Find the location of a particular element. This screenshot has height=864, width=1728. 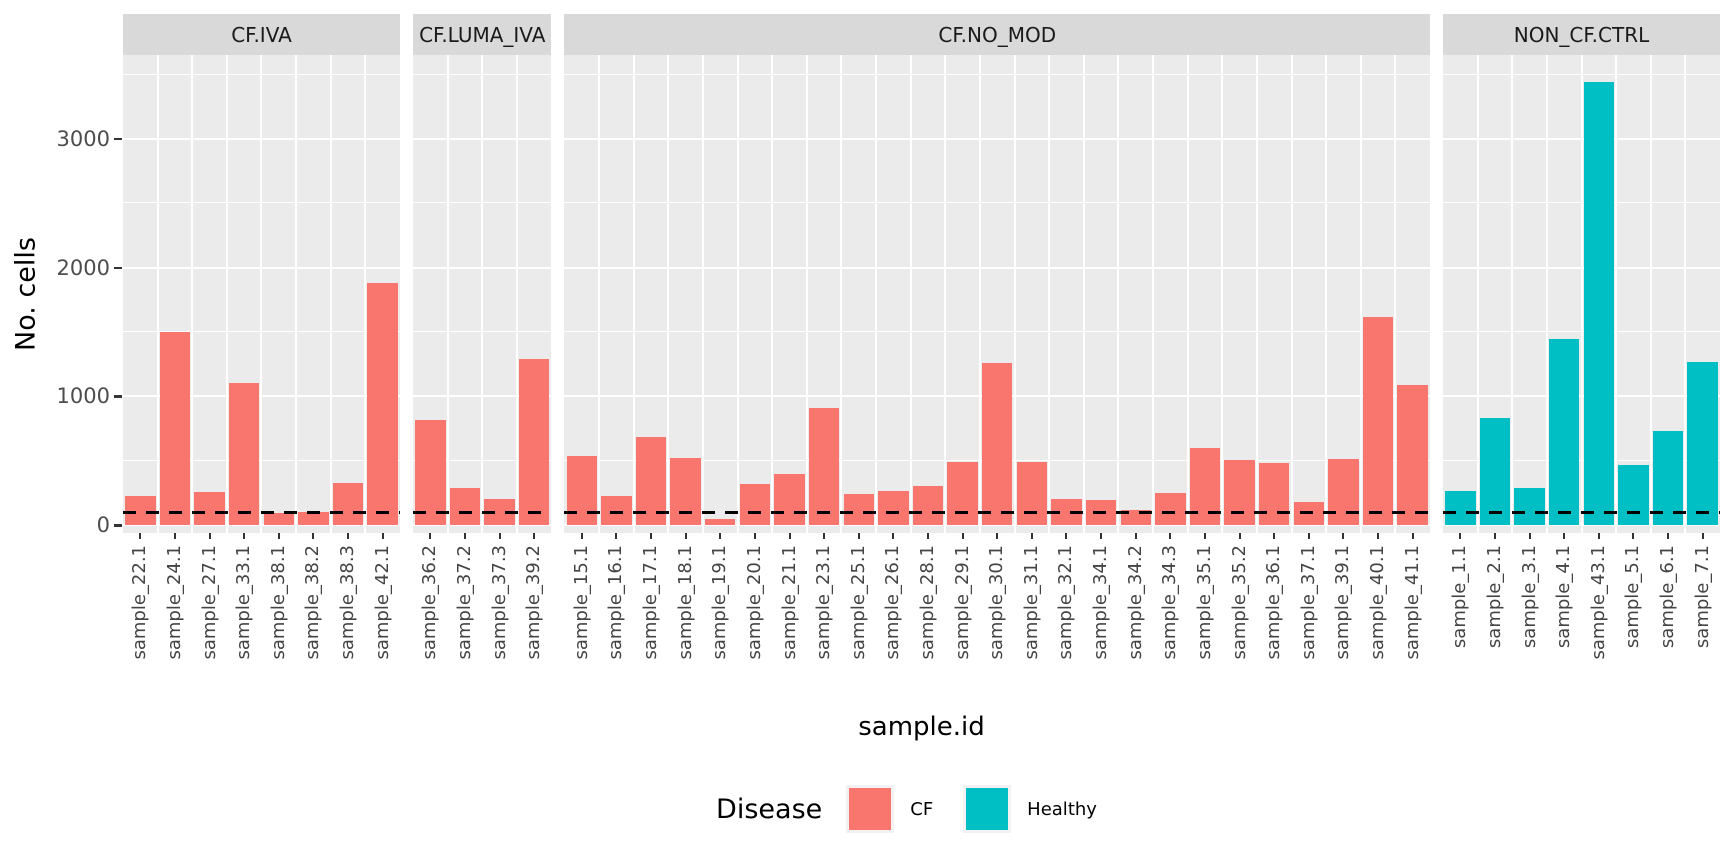

facet-strip-label: CF.LUMA_IVA is located at coordinates (482, 34).